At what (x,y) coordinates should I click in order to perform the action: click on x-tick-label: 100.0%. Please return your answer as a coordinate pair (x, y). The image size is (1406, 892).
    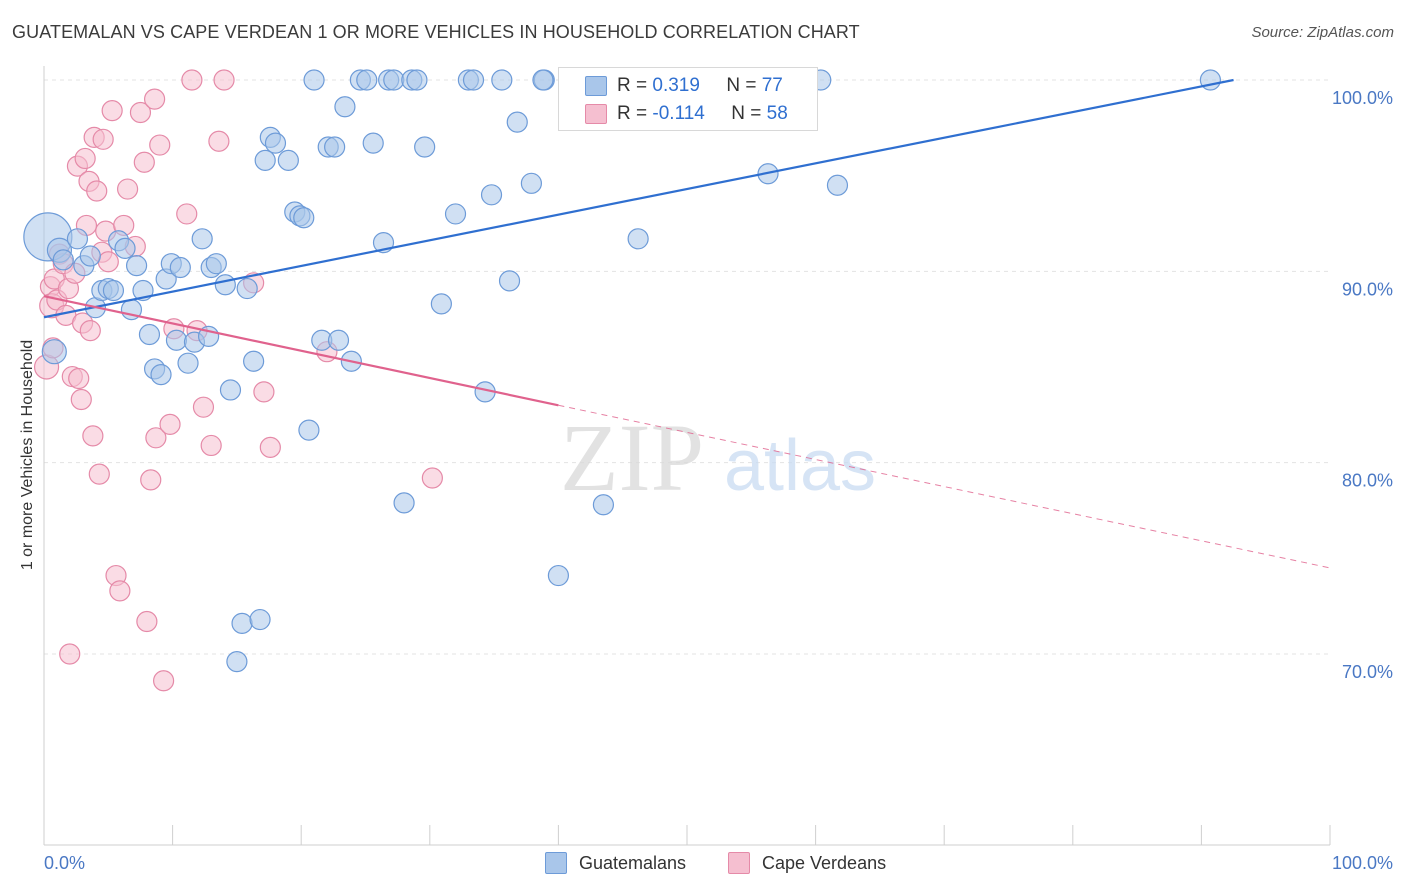
    Looking at the image, I should click on (1362, 863).